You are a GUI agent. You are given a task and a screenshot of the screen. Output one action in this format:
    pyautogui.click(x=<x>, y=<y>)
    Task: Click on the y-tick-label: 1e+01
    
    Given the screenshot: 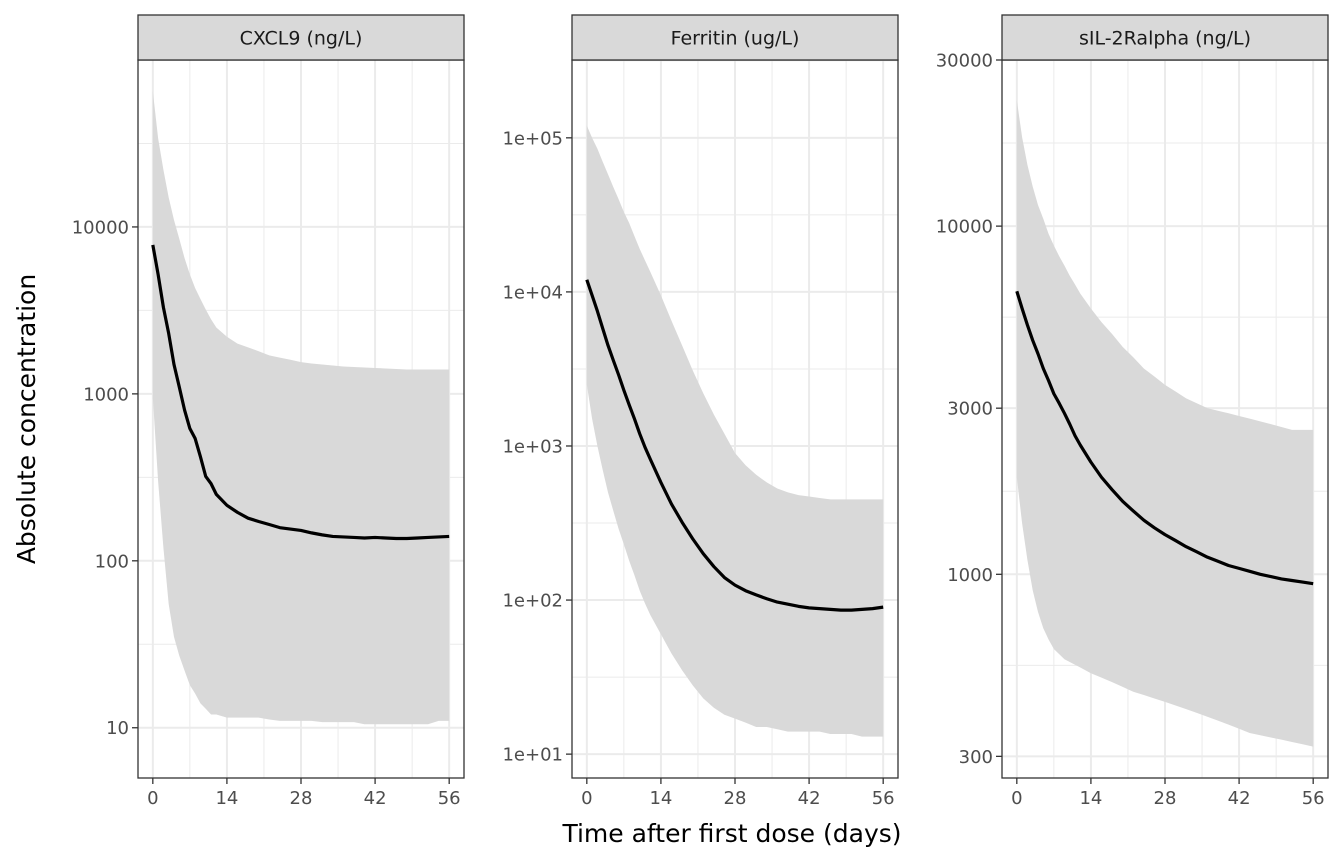 What is the action you would take?
    pyautogui.click(x=532, y=755)
    